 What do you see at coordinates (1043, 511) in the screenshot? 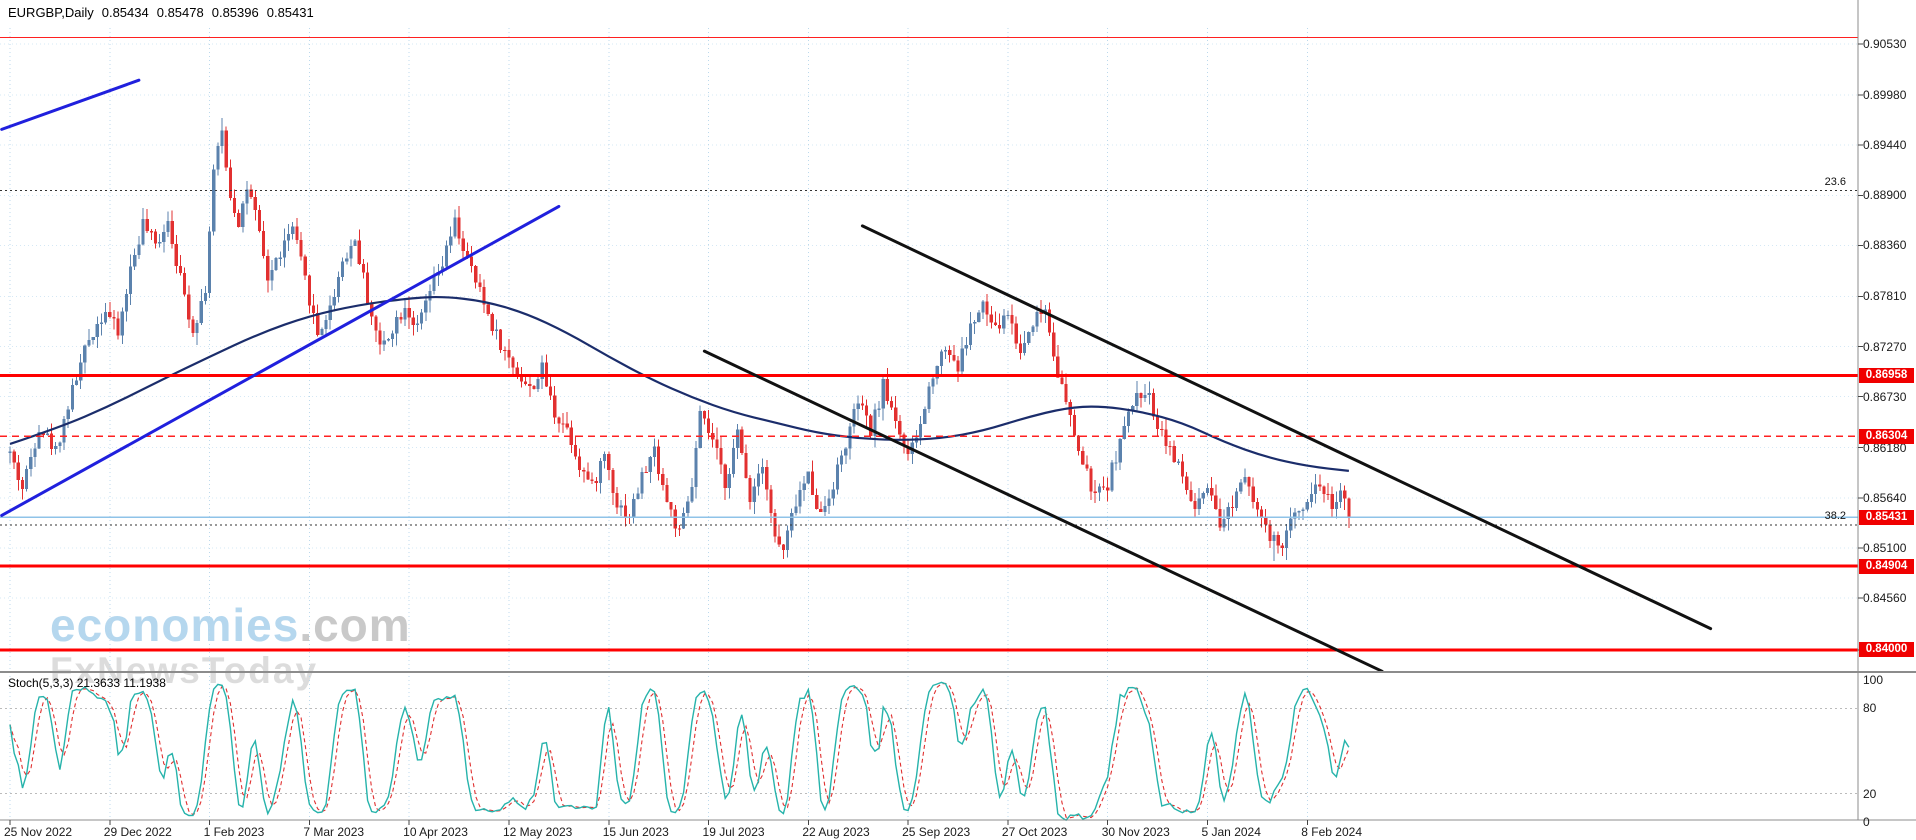
I see `descending-channel-lower` at bounding box center [1043, 511].